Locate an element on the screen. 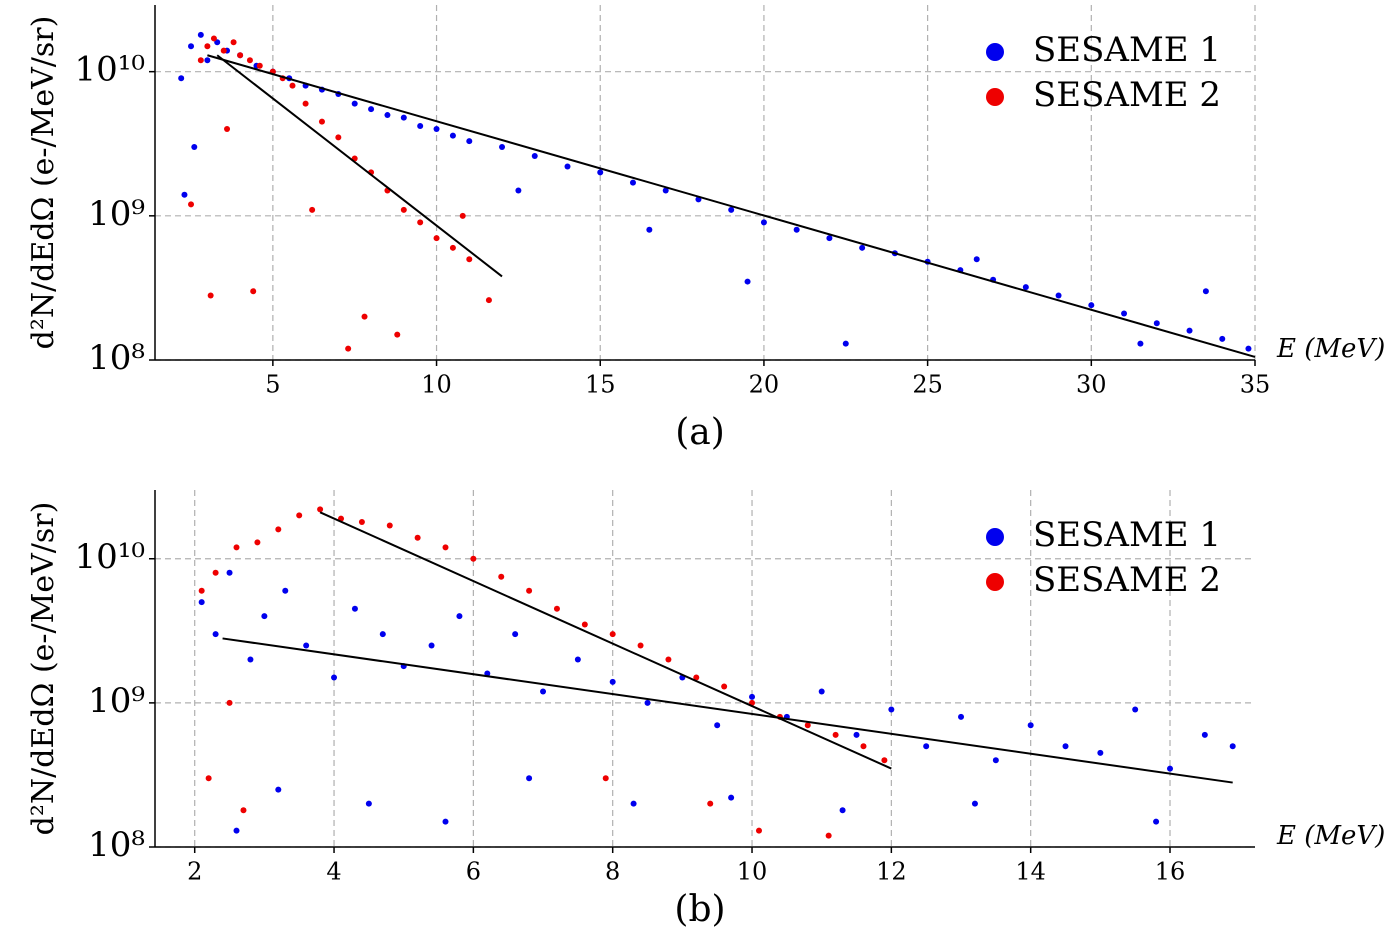 The height and width of the screenshot is (943, 1400). y-tick-label: 10⁸ is located at coordinates (116, 845).